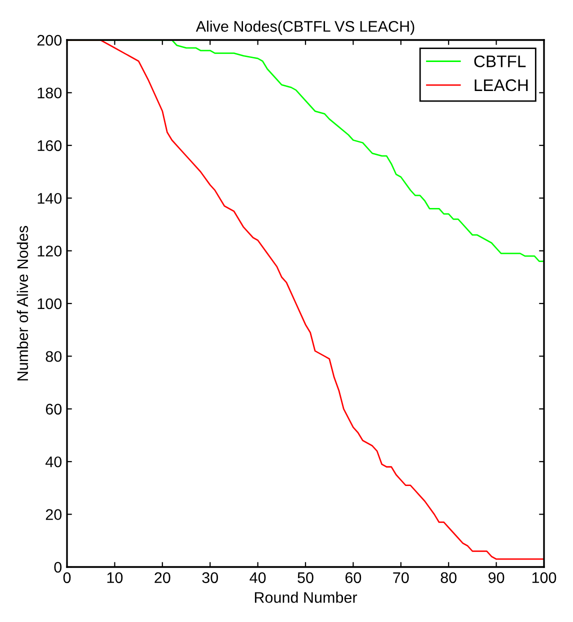  I want to click on y-tick-label: 160, so click(50, 146).